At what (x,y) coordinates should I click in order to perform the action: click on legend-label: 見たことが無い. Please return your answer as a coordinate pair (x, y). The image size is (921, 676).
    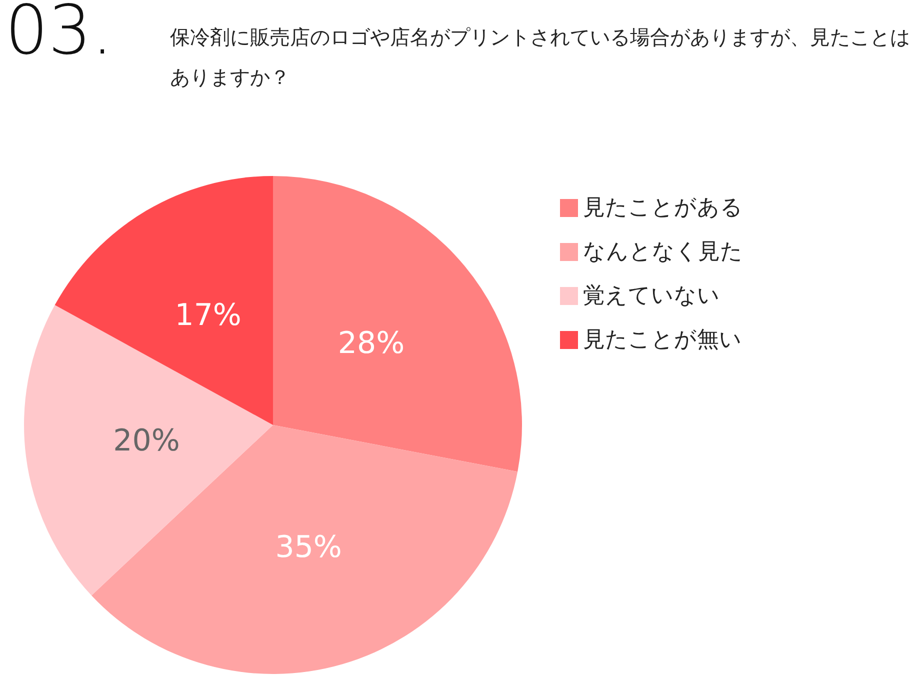
    Looking at the image, I should click on (662, 340).